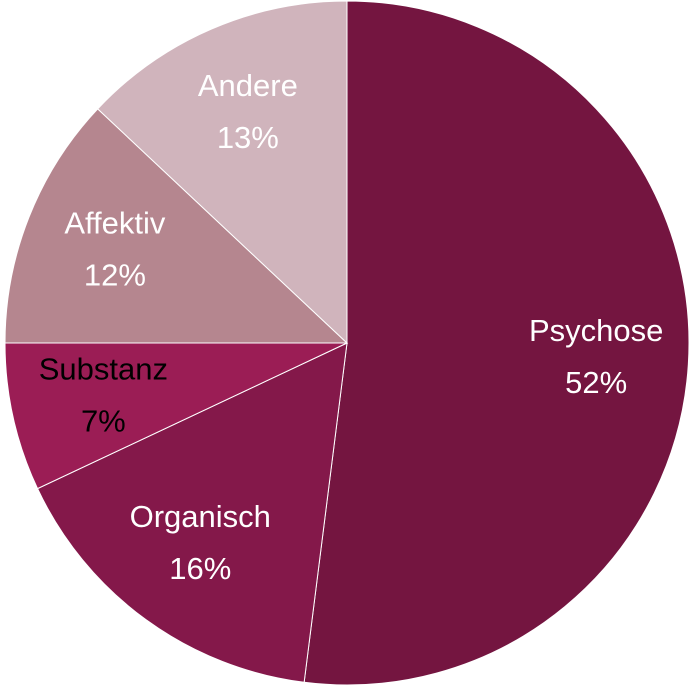  Describe the element at coordinates (200, 516) in the screenshot. I see `slice-label: Organisch` at that location.